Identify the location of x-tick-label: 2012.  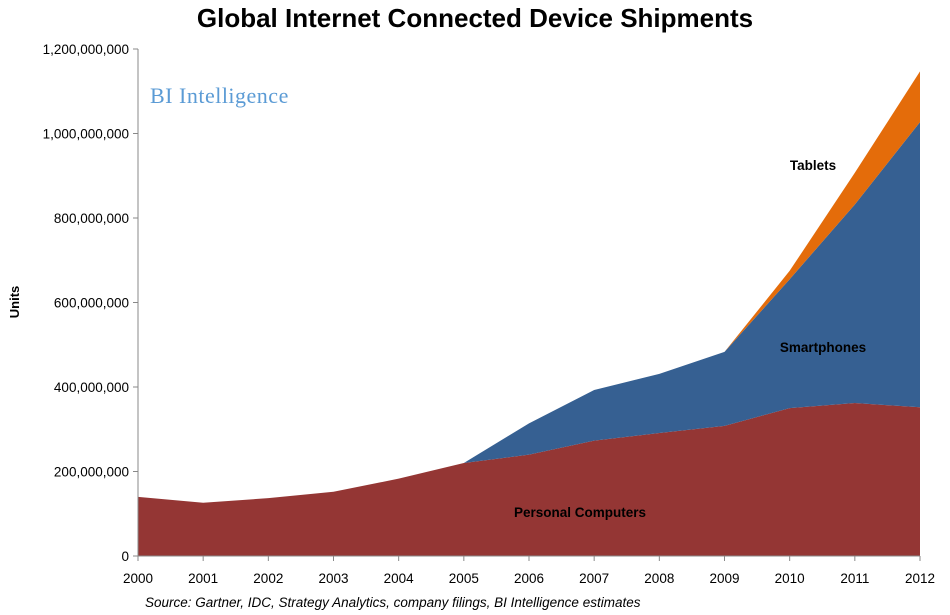
(920, 578).